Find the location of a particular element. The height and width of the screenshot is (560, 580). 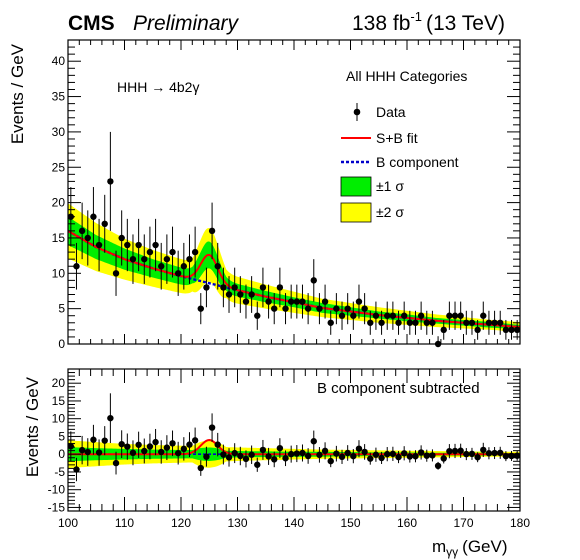

main-y-tick-label: 35 is located at coordinates (59, 97).